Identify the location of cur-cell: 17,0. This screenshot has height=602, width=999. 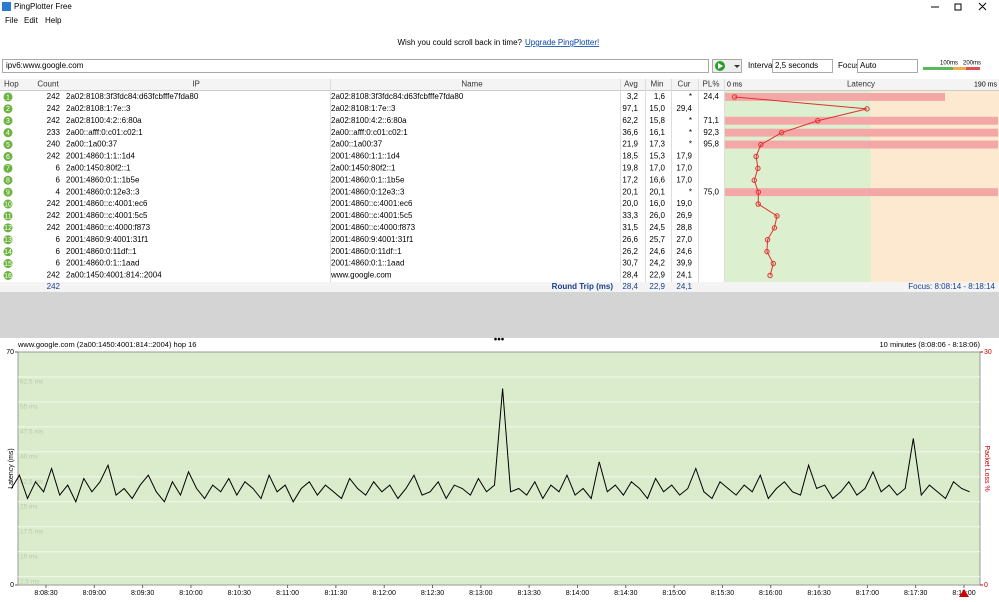
(684, 179).